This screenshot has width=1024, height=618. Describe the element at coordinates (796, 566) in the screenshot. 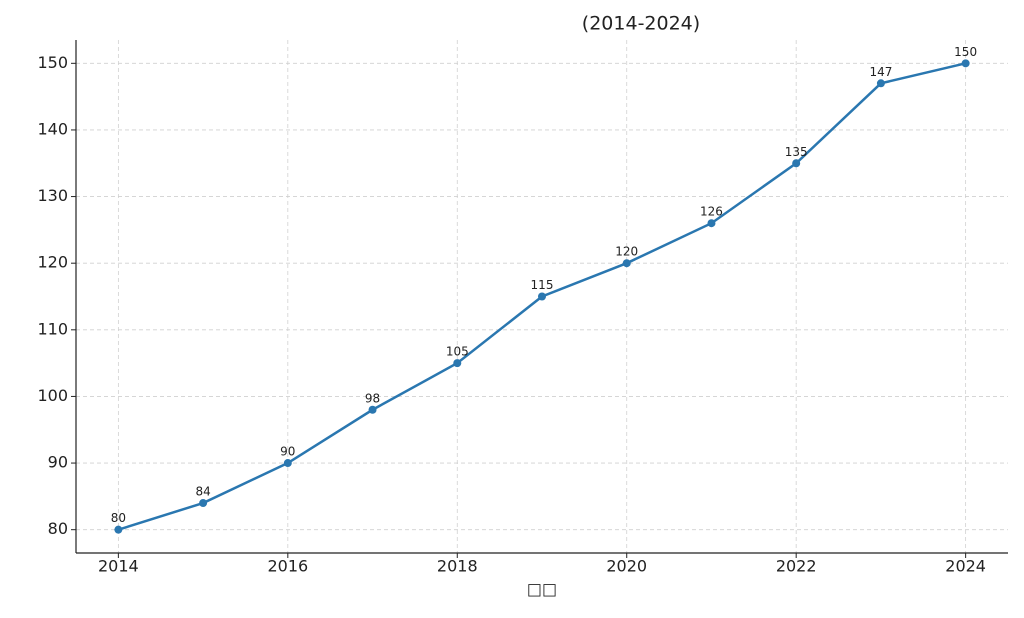

I see `x-tick-label: 2022` at that location.